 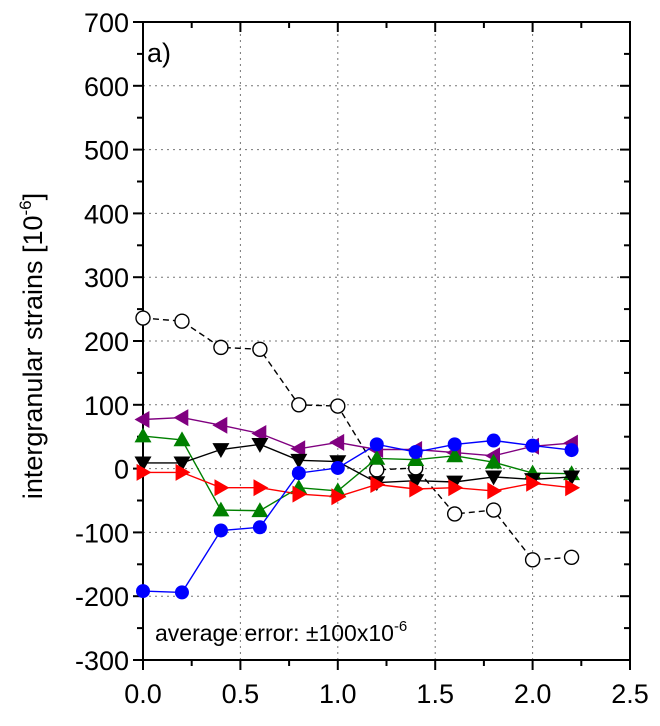 I want to click on average-error-annotation: average error: ±100x10-6, so click(x=281, y=632).